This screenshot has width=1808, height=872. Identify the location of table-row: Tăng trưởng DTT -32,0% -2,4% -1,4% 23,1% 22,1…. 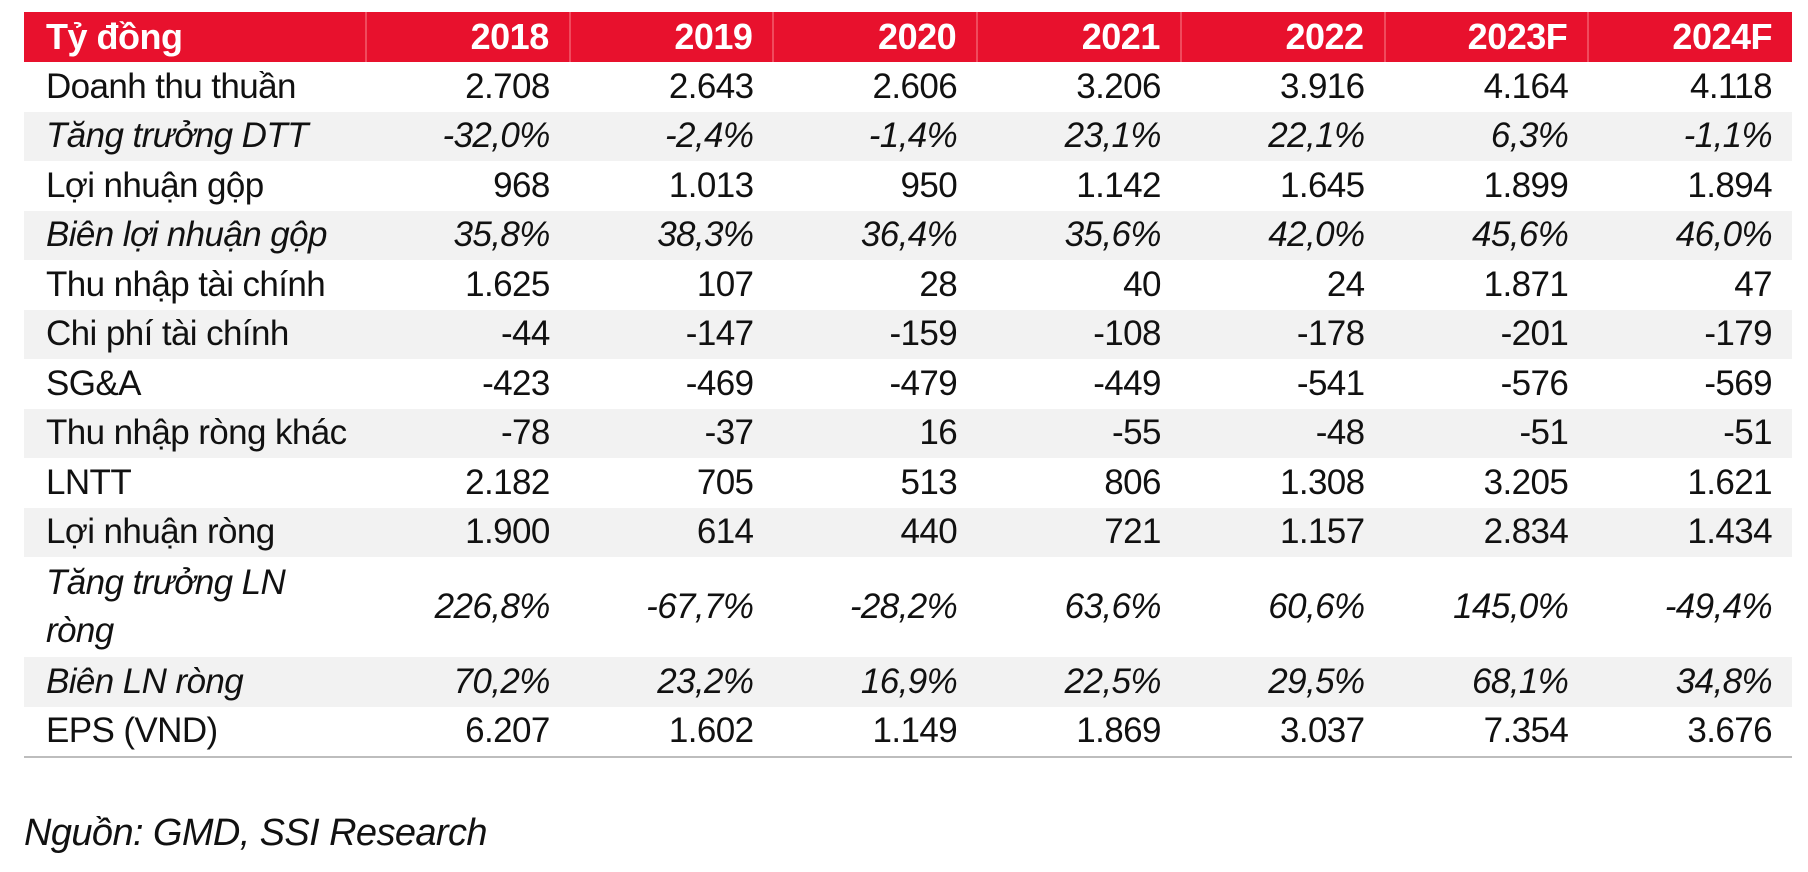
(908, 136).